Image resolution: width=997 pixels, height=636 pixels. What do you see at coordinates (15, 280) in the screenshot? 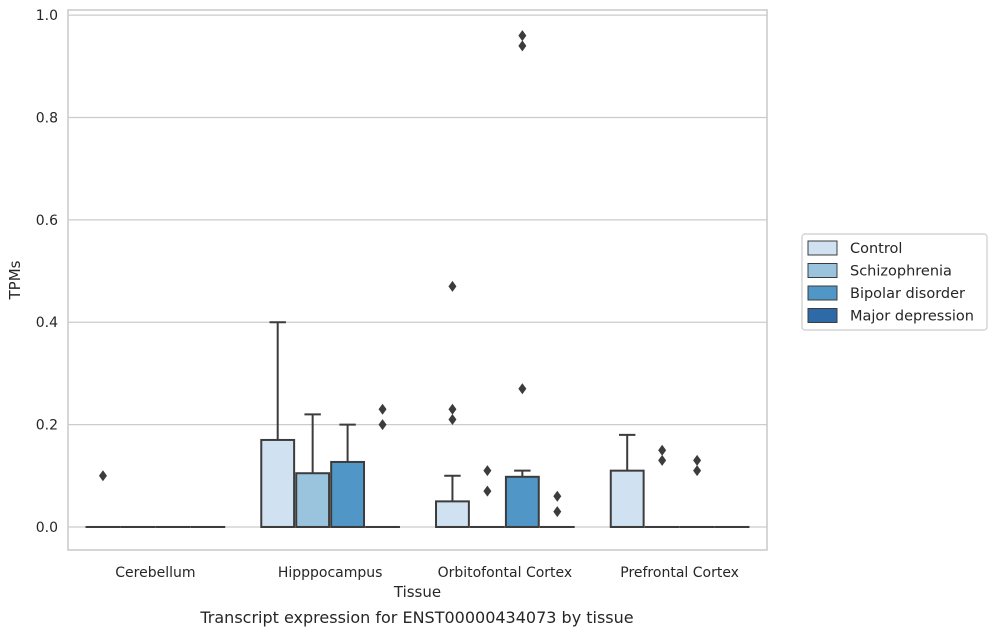
I see `y-axis-label: TPMs` at bounding box center [15, 280].